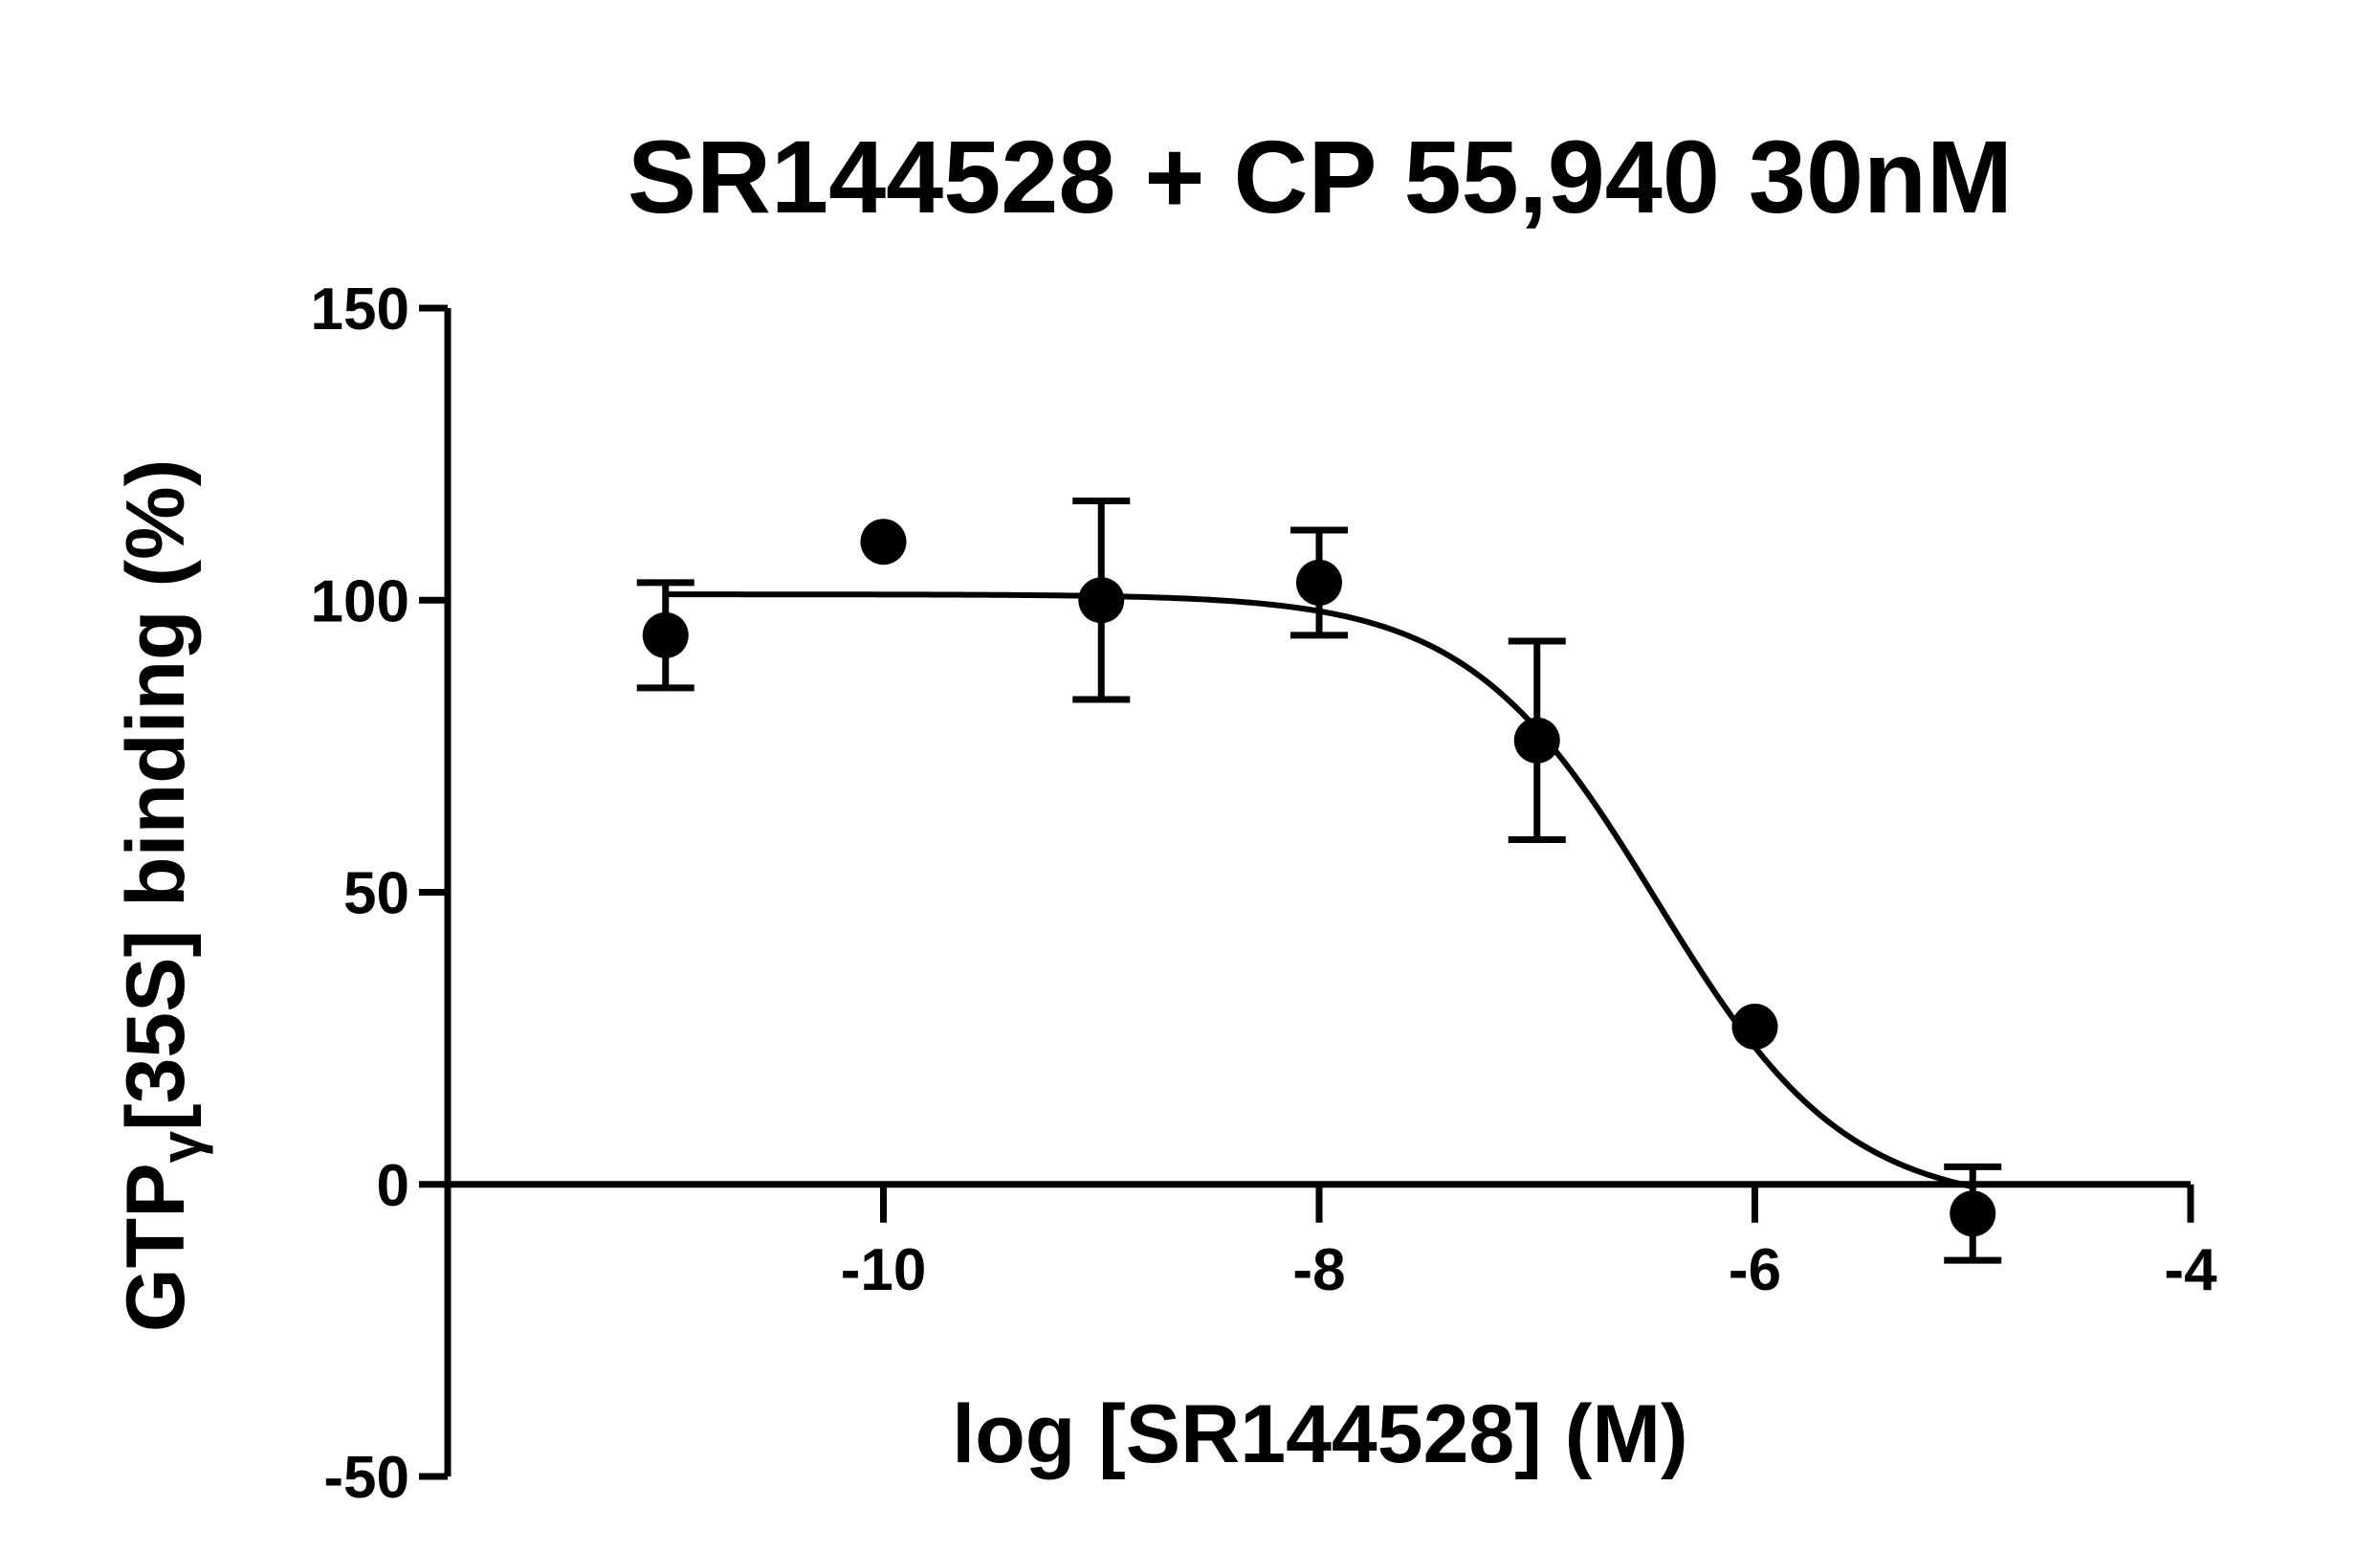 This screenshot has width=2380, height=1553. I want to click on y-axis-label-rest: [35S] binding (%), so click(156, 795).